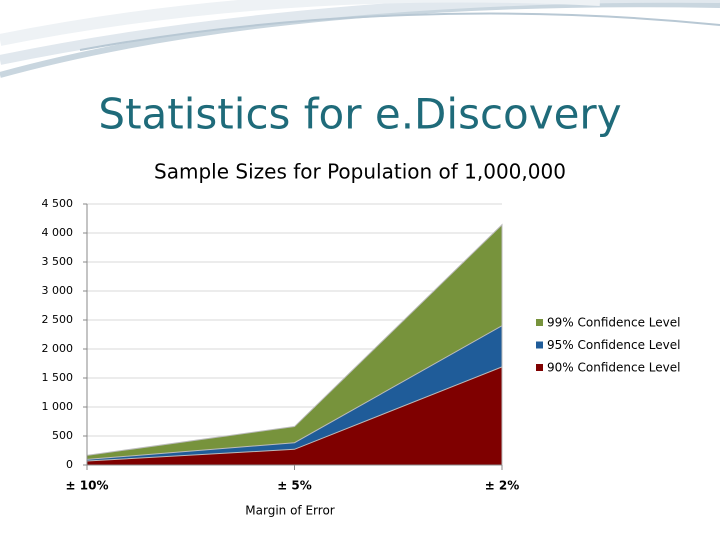  I want to click on decoration, so click(360, 39).